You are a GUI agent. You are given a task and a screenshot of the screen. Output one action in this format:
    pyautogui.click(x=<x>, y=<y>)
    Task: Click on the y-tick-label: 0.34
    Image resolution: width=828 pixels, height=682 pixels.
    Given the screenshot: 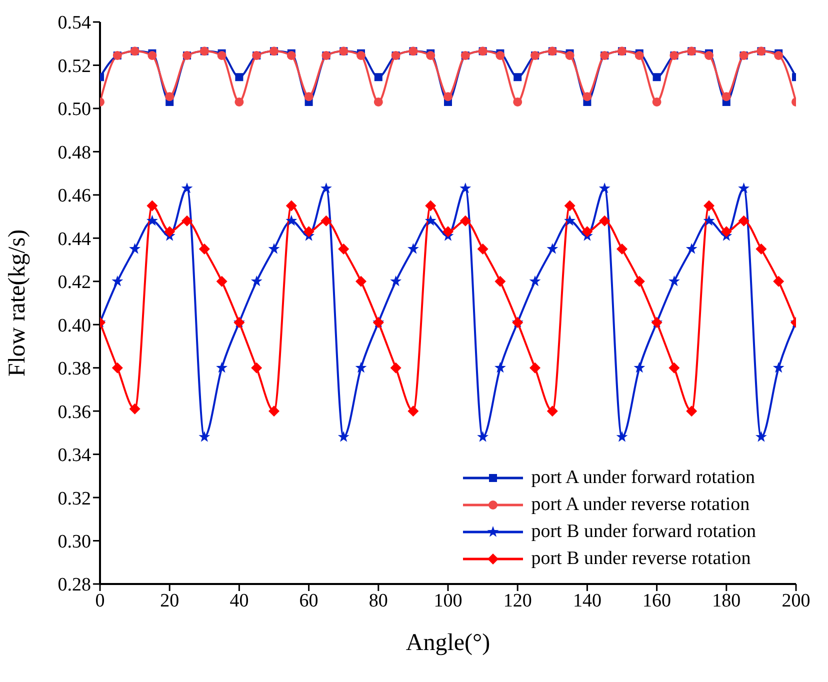 What is the action you would take?
    pyautogui.click(x=75, y=455)
    